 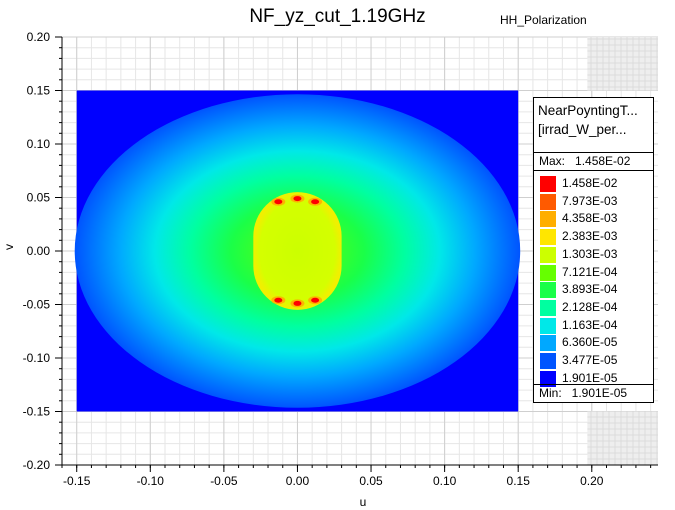 What do you see at coordinates (590, 183) in the screenshot?
I see `legend-level-label: 1.458E-02` at bounding box center [590, 183].